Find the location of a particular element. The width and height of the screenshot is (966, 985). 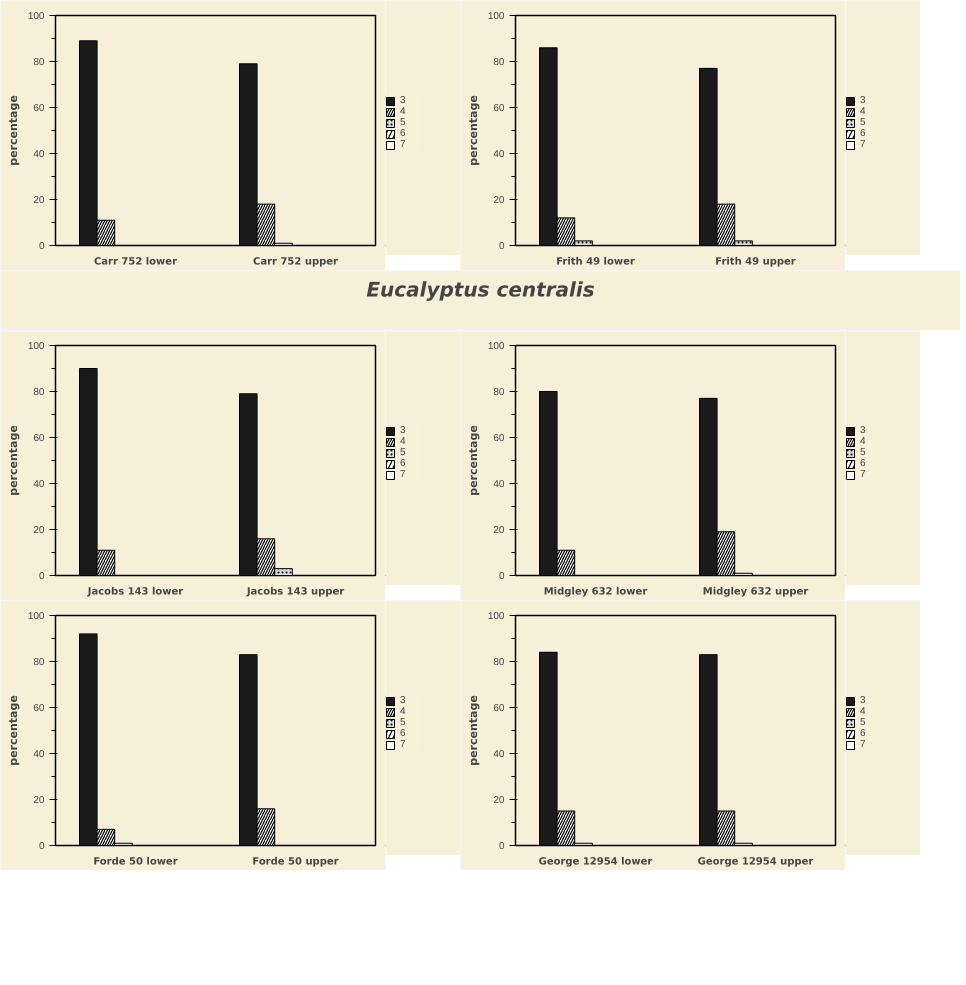

x-tick-label: Carr 752 upper is located at coordinates (295, 262).